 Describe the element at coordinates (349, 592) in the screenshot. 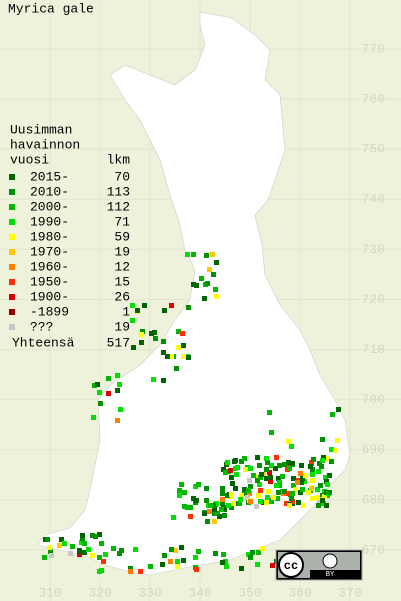

I see `x-tick-label: 370` at that location.